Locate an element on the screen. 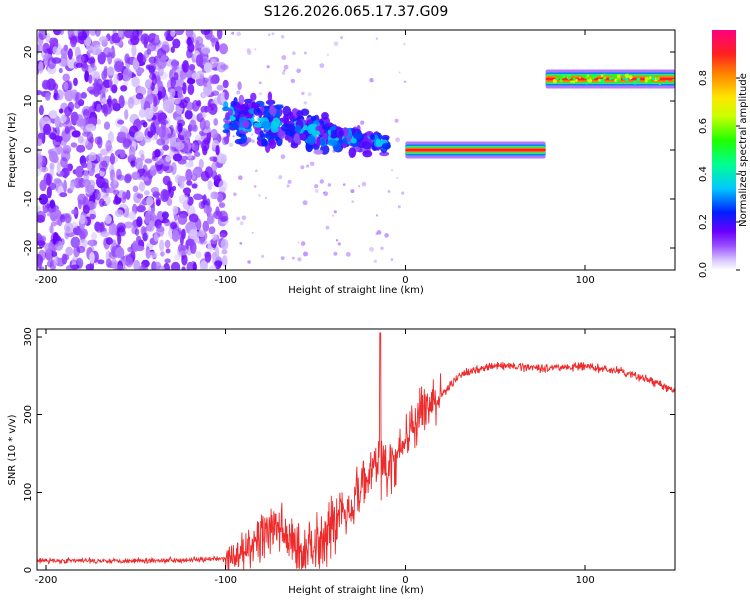  spectrogram-x-label: Height of straight line (km) is located at coordinates (356, 290).